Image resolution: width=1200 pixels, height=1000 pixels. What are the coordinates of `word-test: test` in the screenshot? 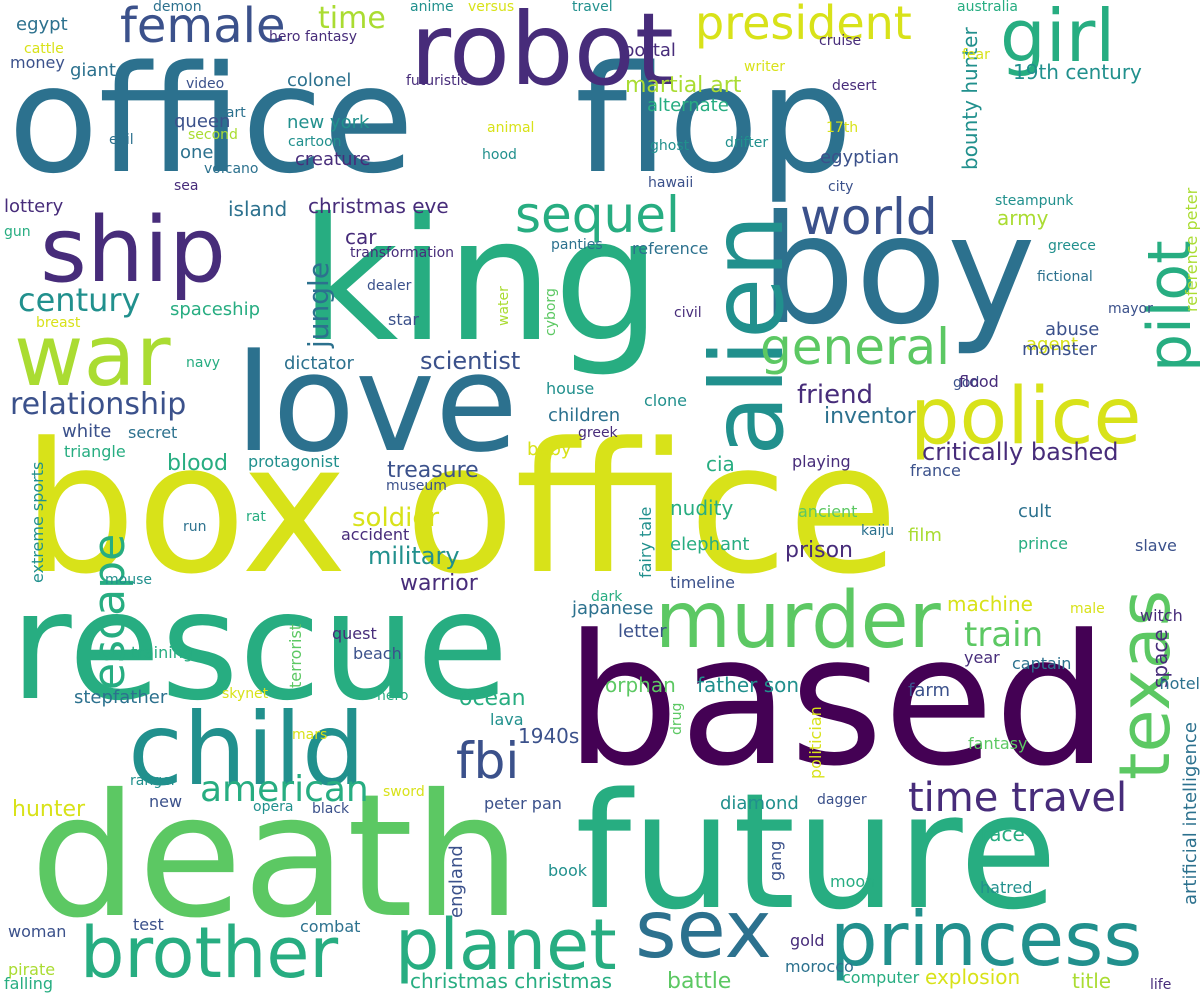 It's located at (148, 924).